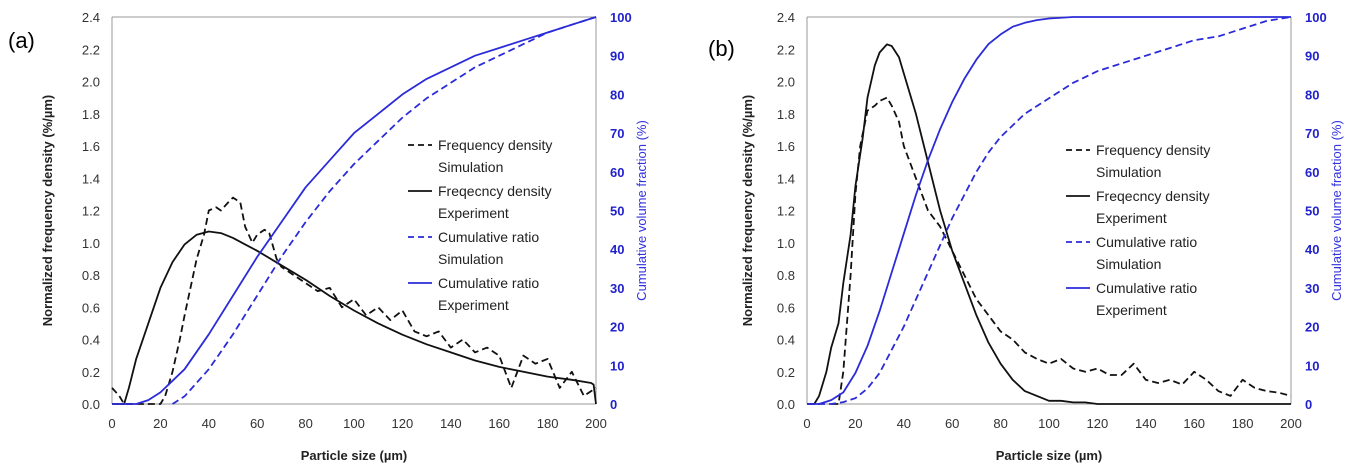 The width and height of the screenshot is (1364, 471). What do you see at coordinates (721, 48) in the screenshot?
I see `panel-label: (b)` at bounding box center [721, 48].